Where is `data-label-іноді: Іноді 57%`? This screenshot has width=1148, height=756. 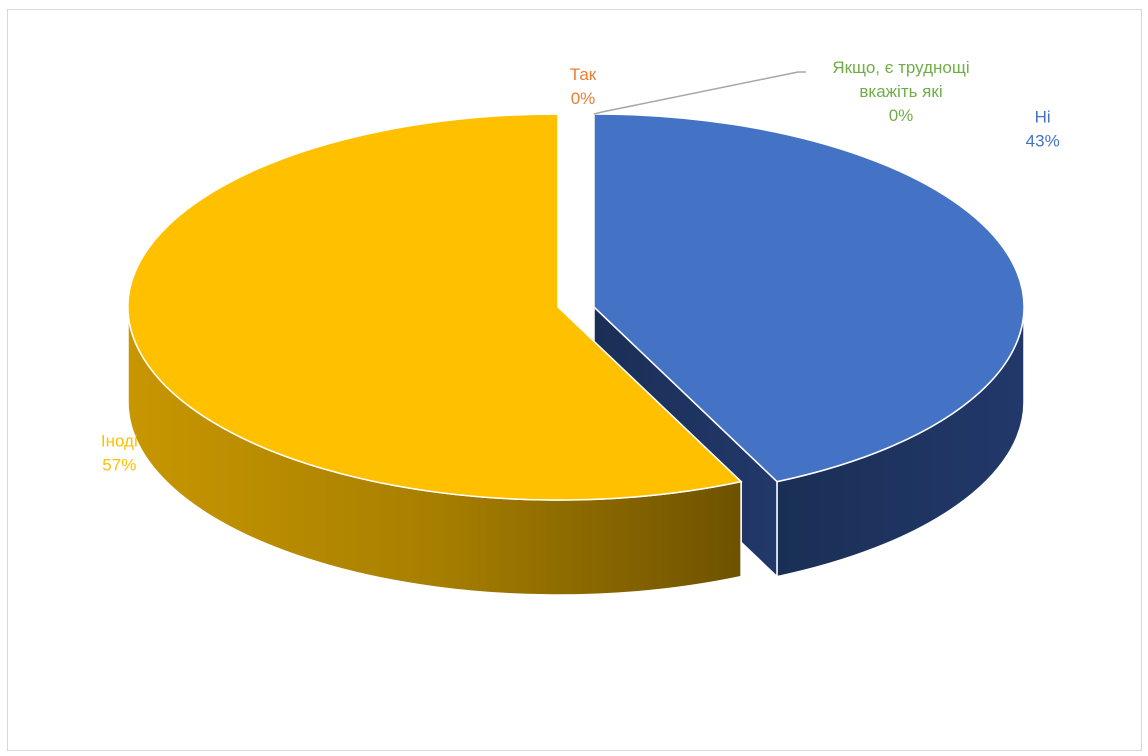
data-label-іноді: Іноді 57% is located at coordinates (119, 452).